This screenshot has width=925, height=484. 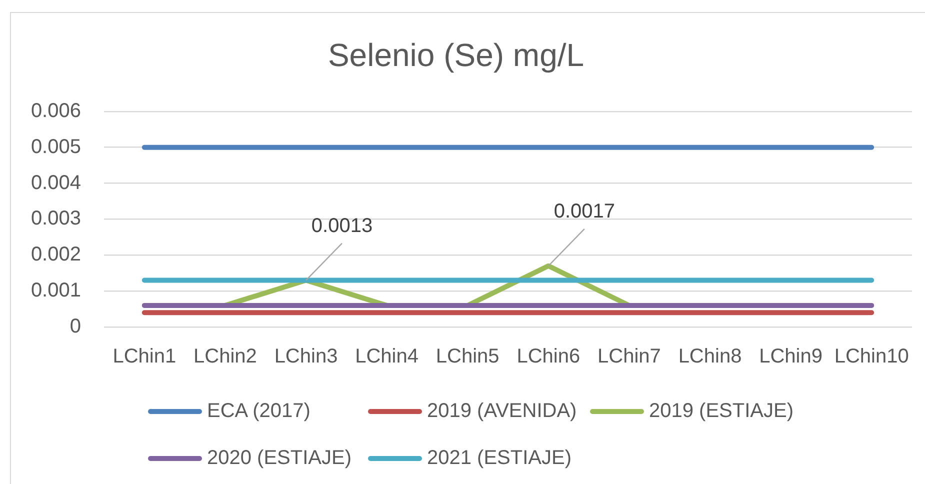 I want to click on x-tick-label: LChin9, so click(x=790, y=357).